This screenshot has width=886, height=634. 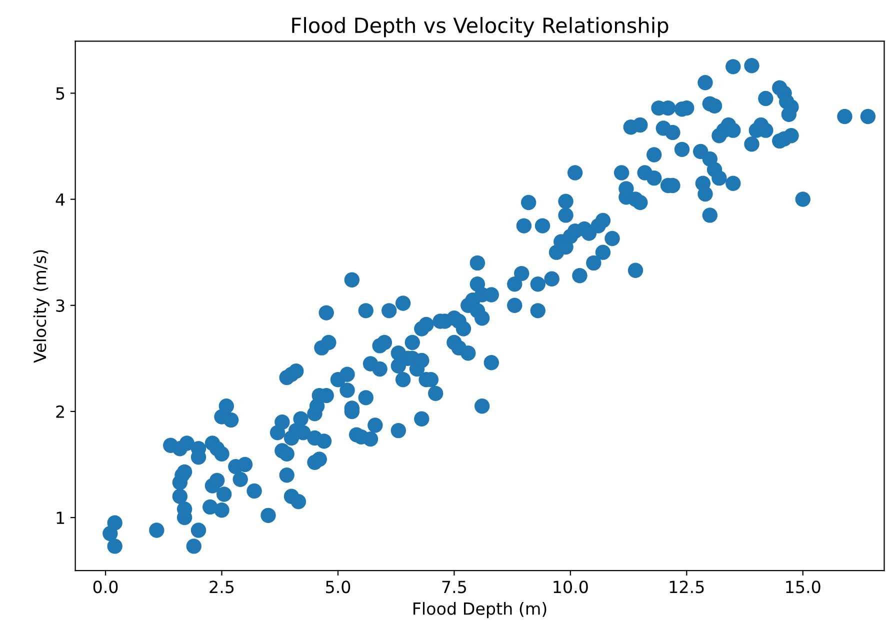 What do you see at coordinates (480, 610) in the screenshot?
I see `x-axis-title: Flood Depth (m)` at bounding box center [480, 610].